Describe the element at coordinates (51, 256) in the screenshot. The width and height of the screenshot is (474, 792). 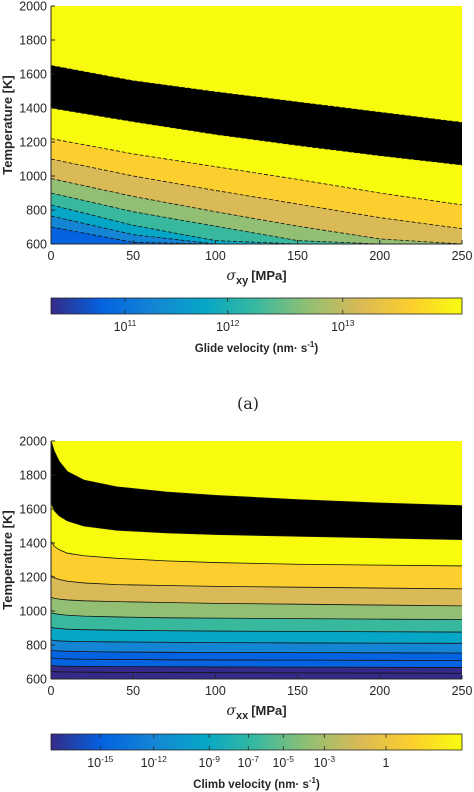
I see `panel-a-x-tick-label: 0` at that location.